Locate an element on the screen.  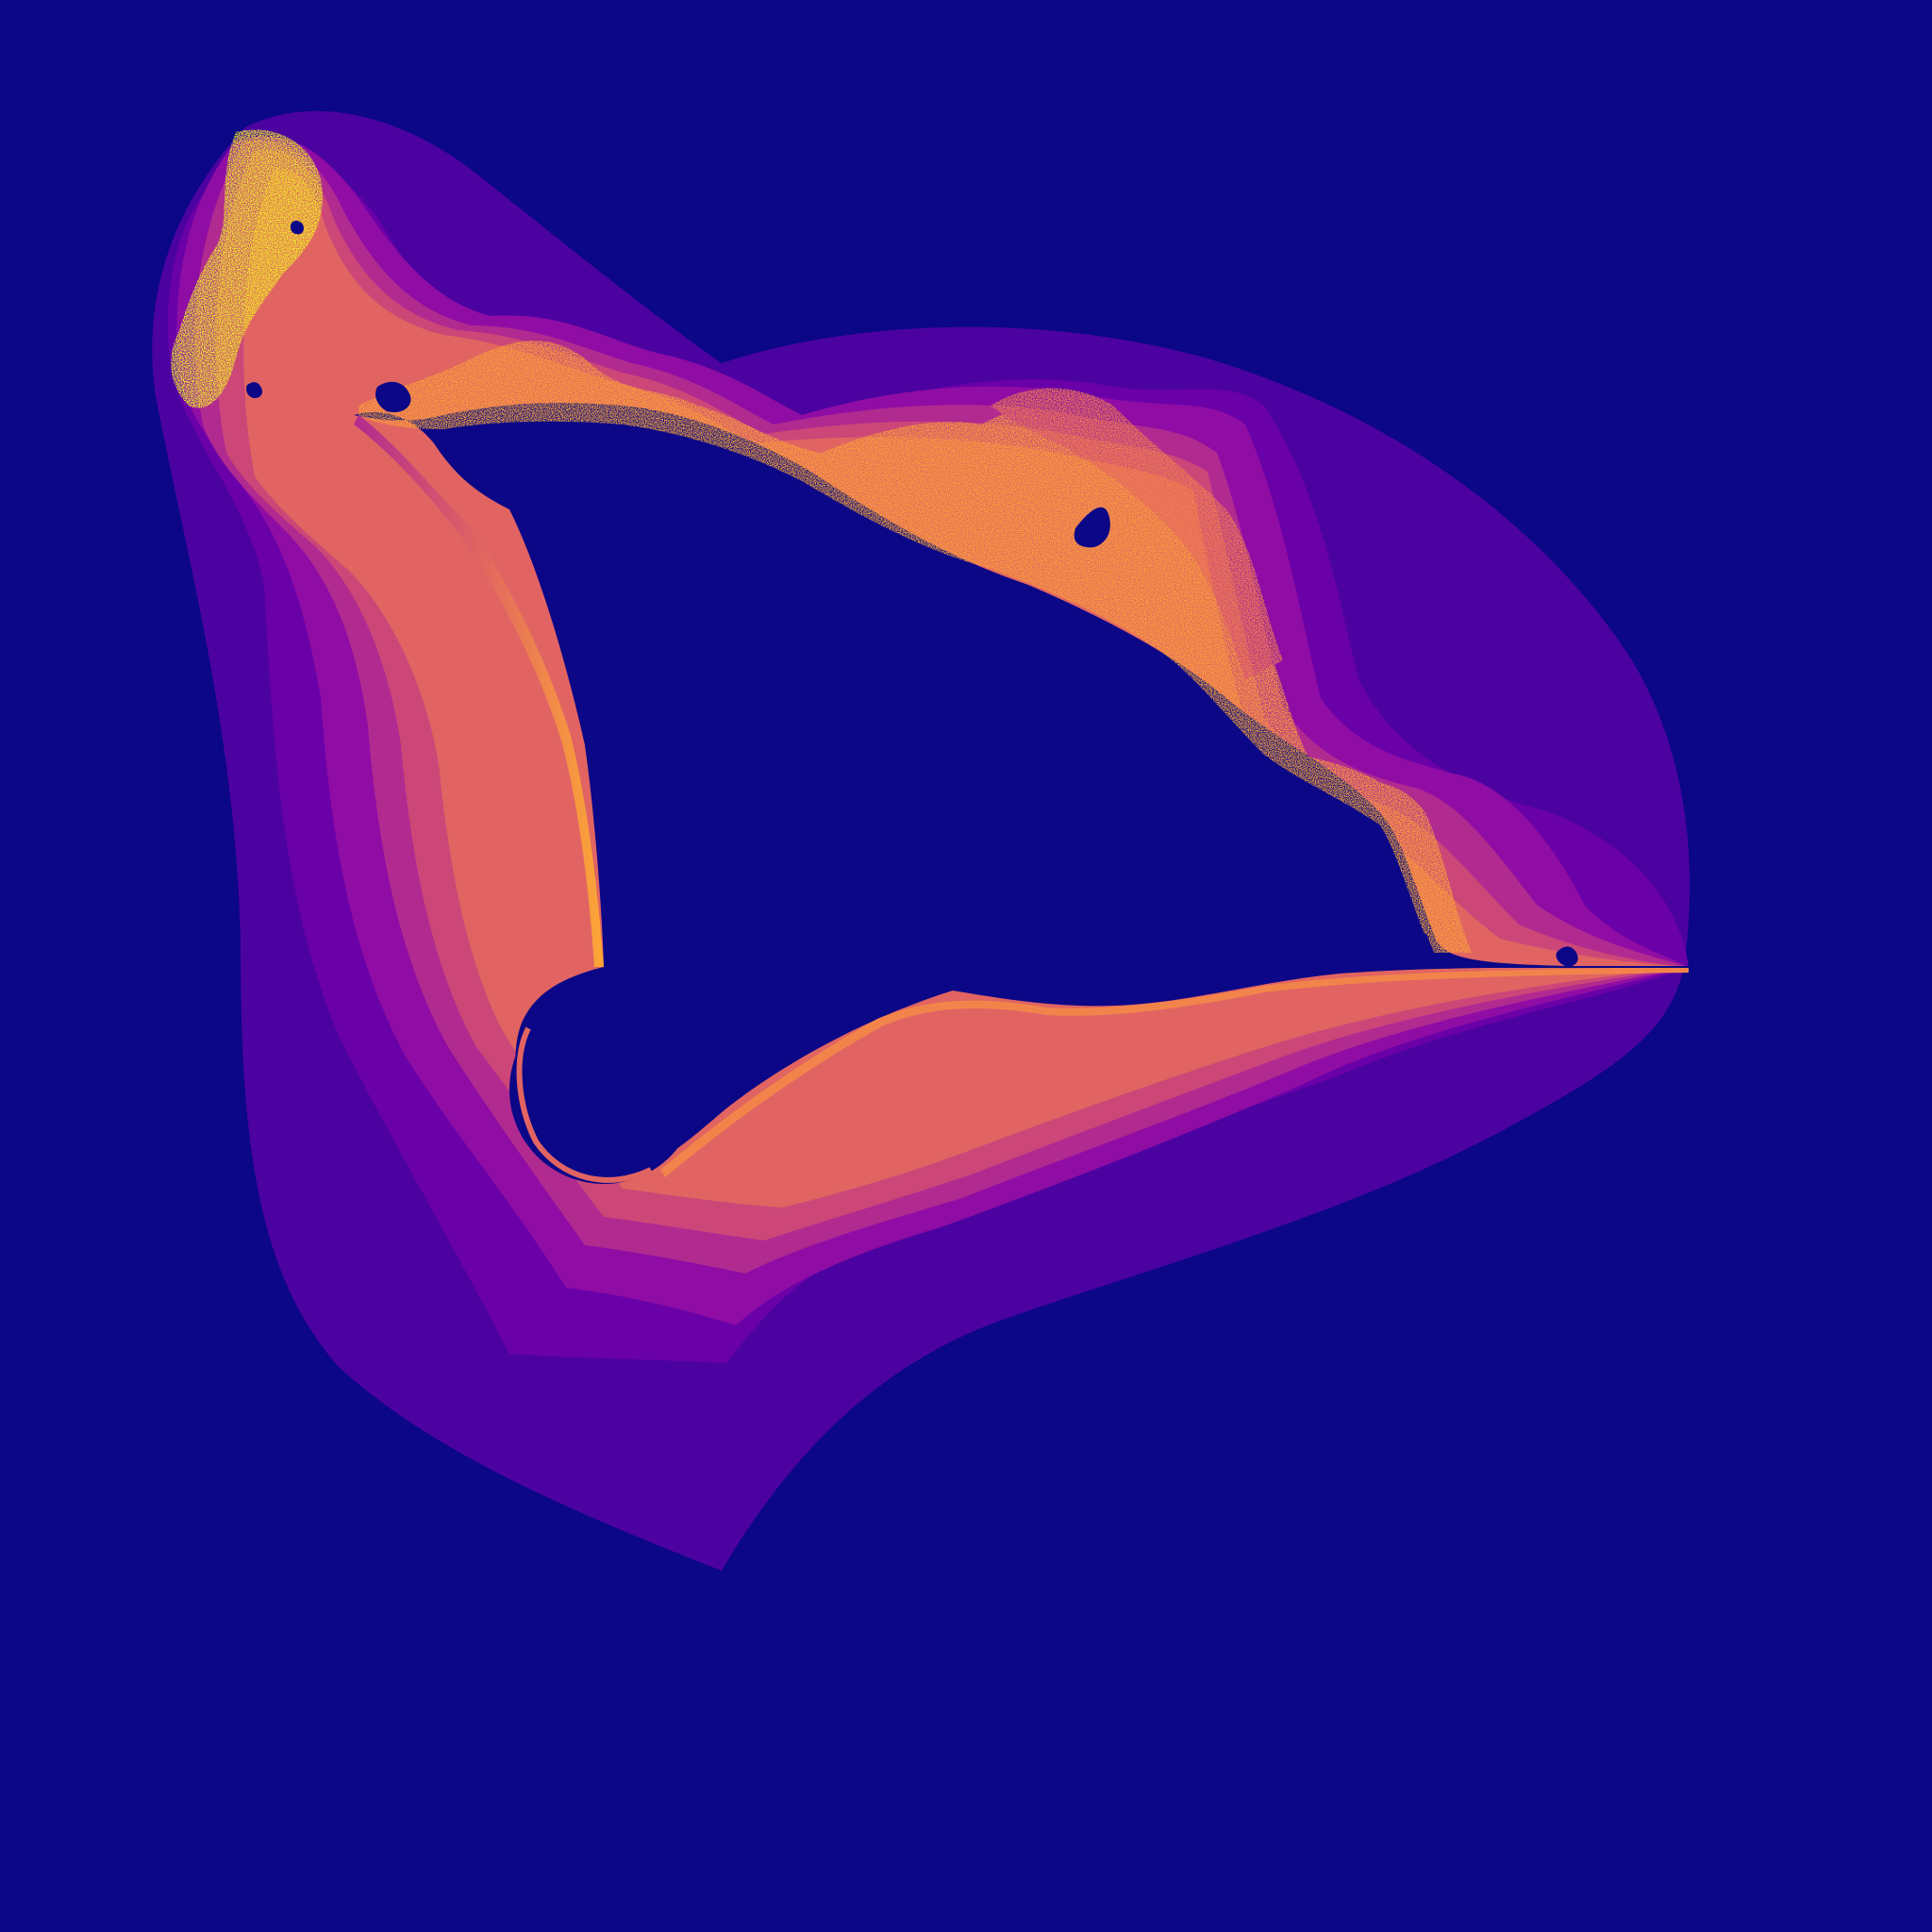
edge-left is located at coordinates (479, 691).